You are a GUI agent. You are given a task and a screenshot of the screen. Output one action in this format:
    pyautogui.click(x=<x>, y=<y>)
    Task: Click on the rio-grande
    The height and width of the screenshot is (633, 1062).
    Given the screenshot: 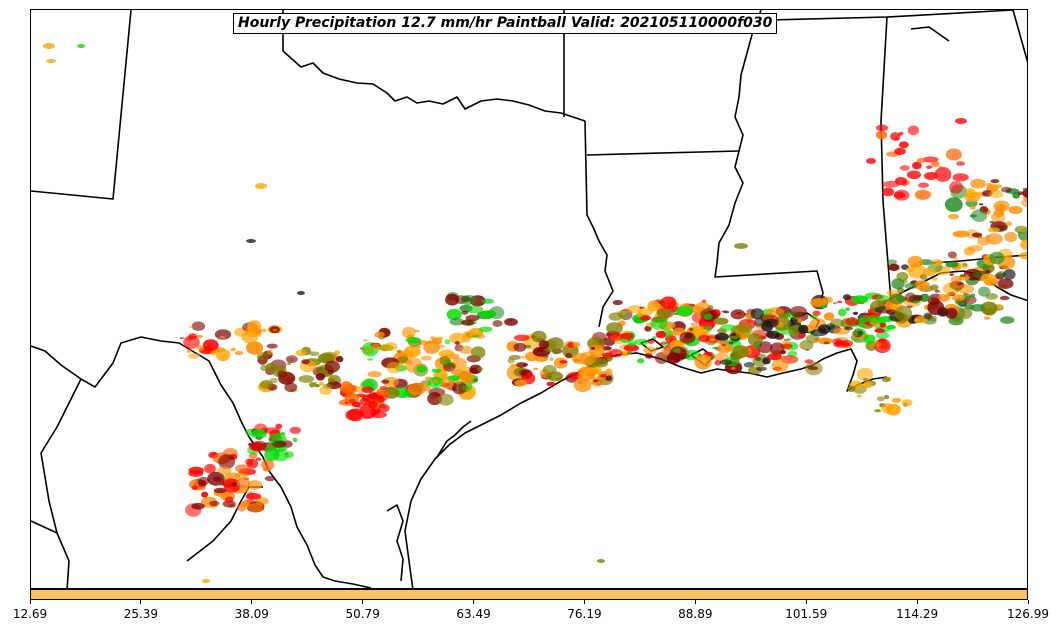 What is the action you would take?
    pyautogui.click(x=201, y=462)
    